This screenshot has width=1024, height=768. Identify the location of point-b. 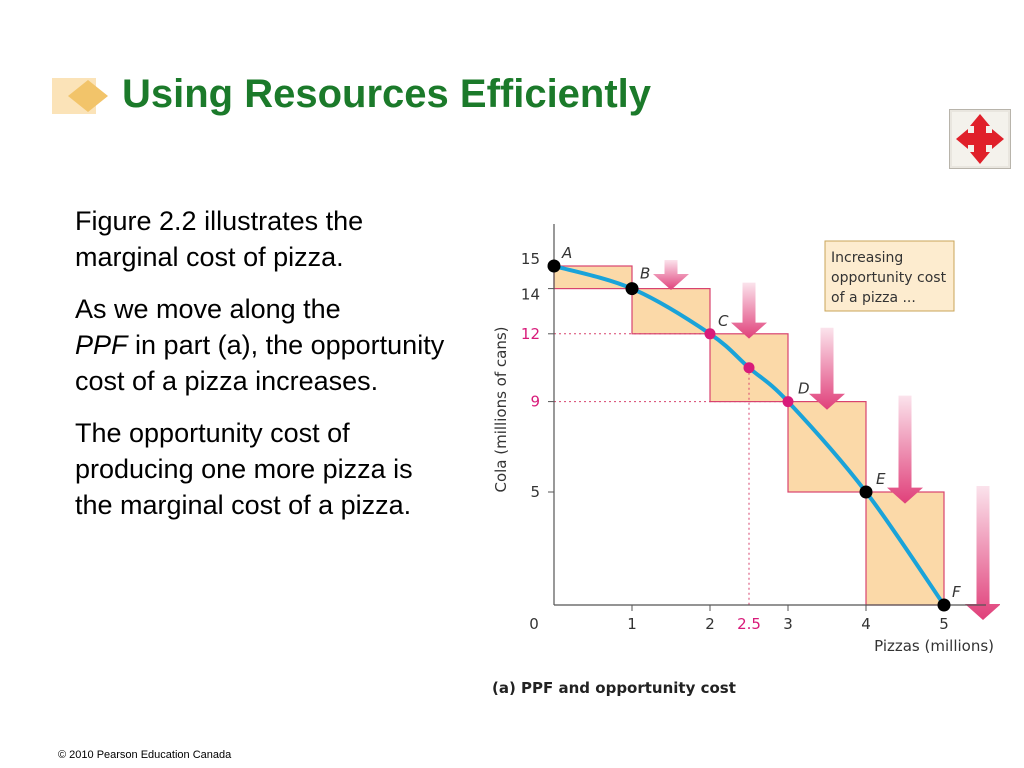
(632, 289).